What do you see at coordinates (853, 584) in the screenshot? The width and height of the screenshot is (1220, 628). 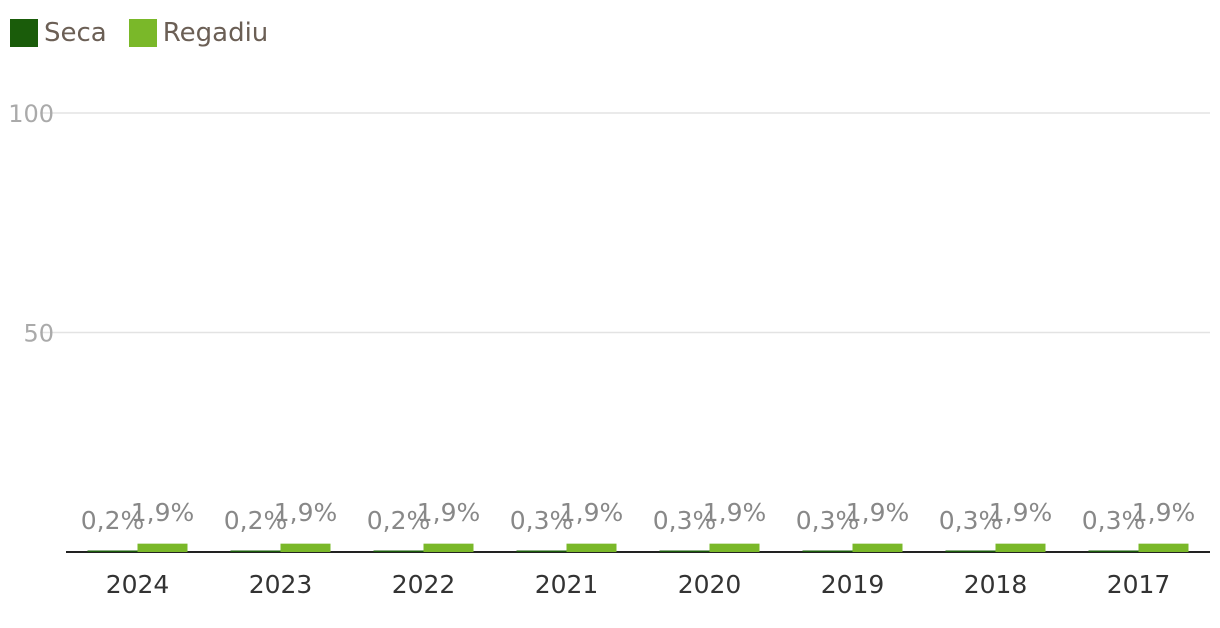 I see `x-tick-label-2019: 2019` at bounding box center [853, 584].